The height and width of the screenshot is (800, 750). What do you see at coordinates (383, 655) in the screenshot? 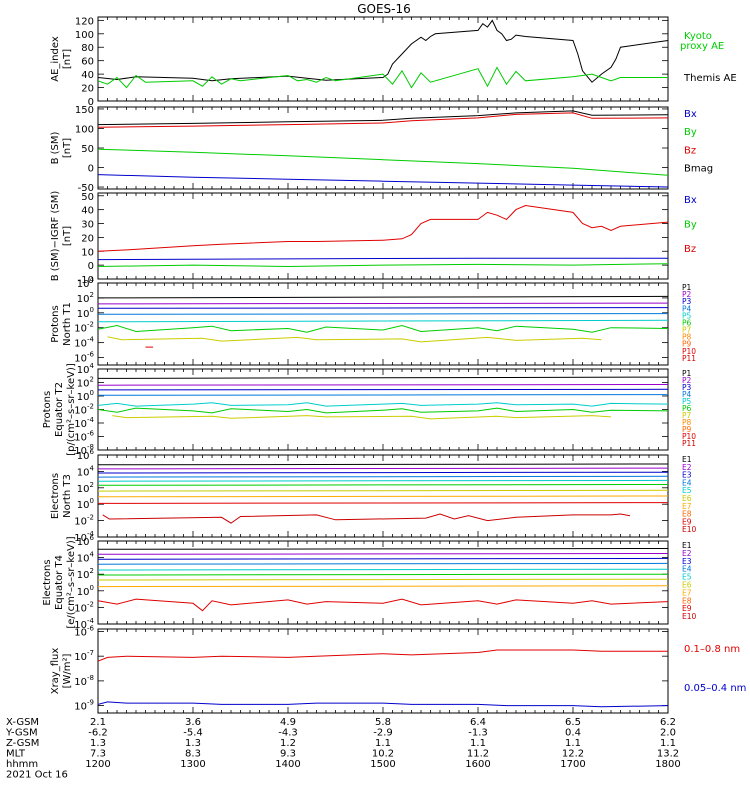
I see `series-line-0-1-0-8-nm` at bounding box center [383, 655].